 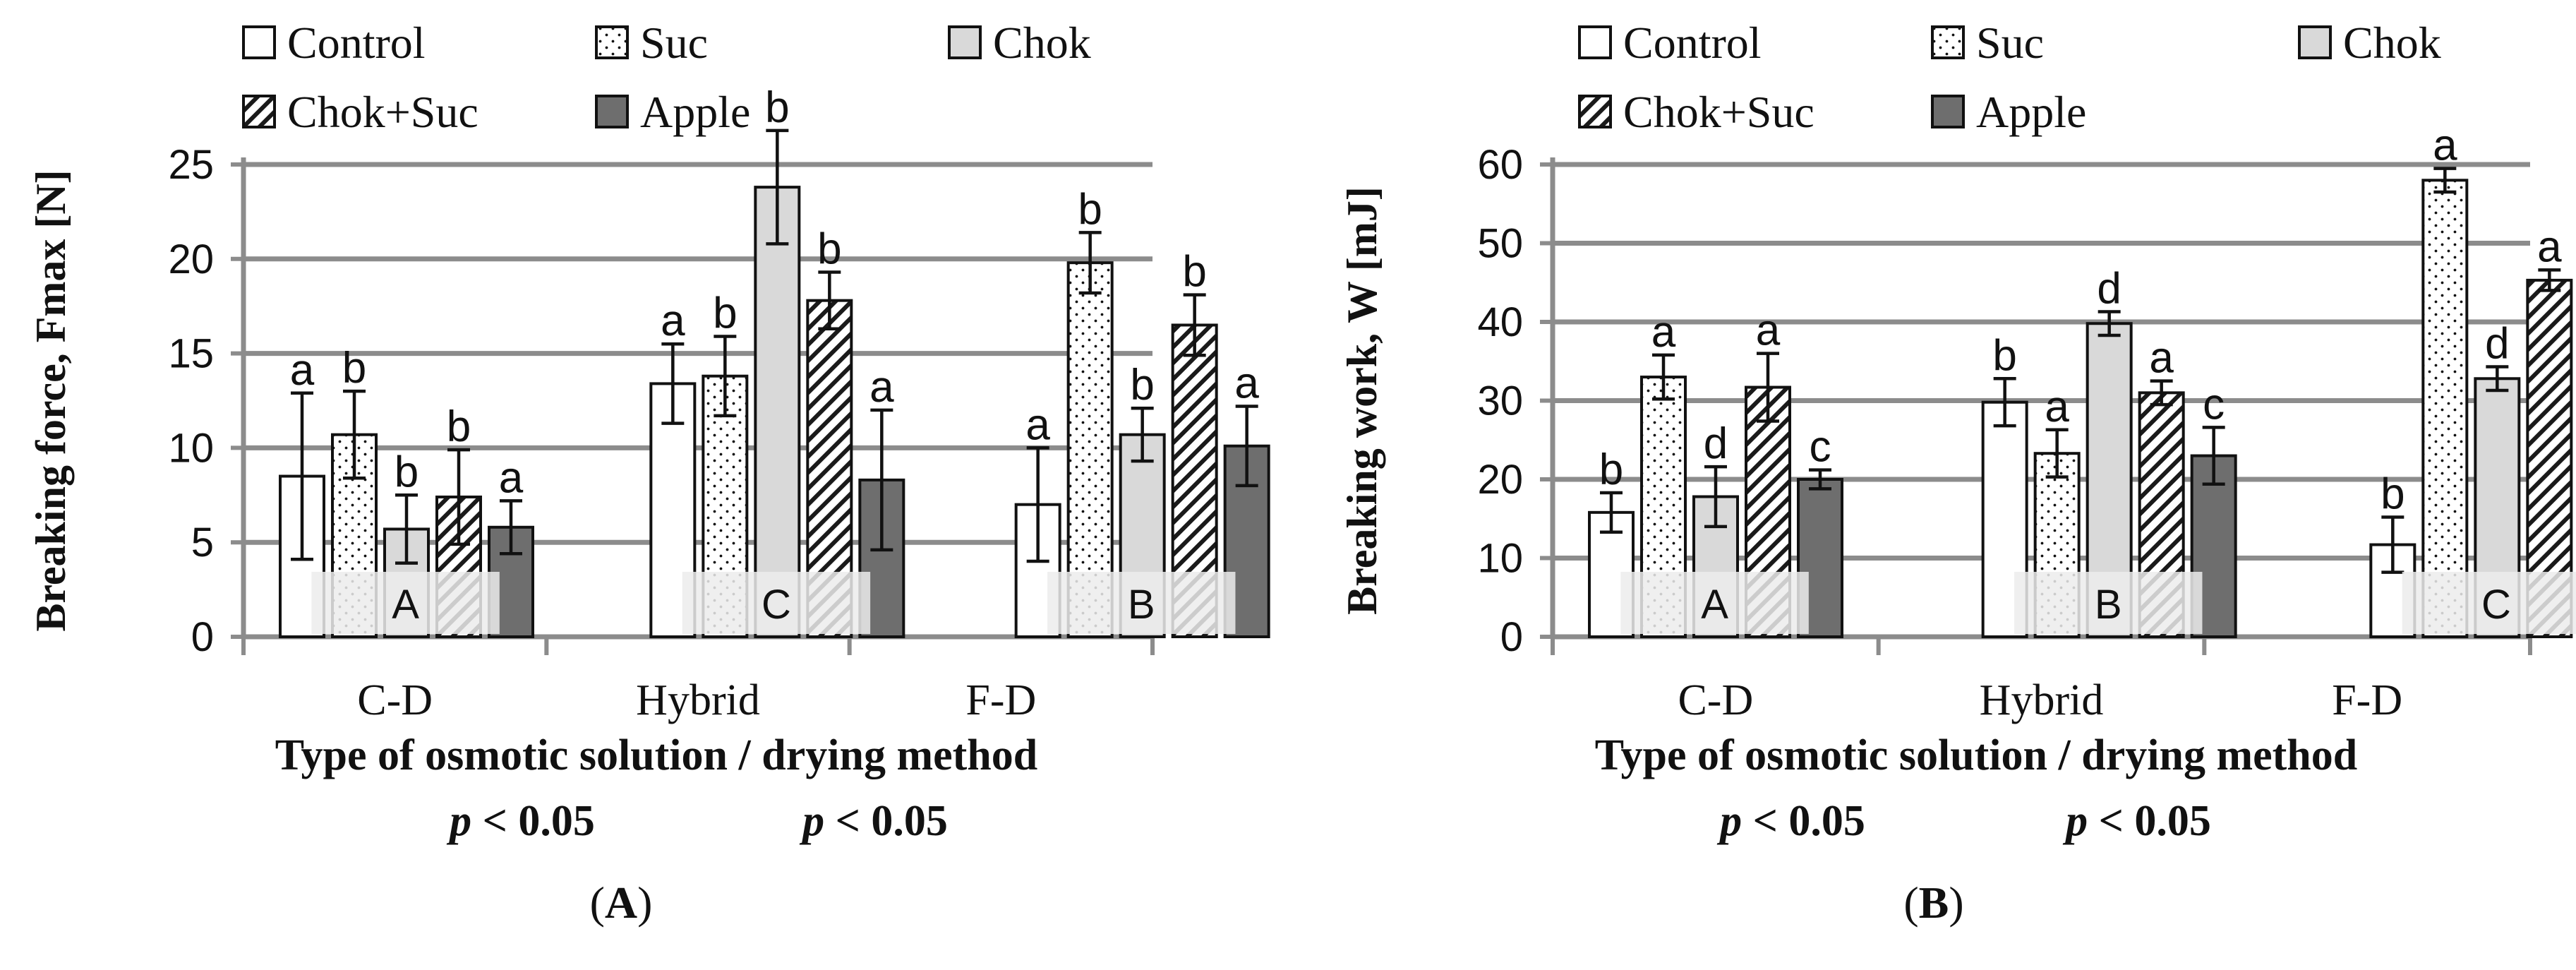 I want to click on caption-letter: B, so click(x=1934, y=903).